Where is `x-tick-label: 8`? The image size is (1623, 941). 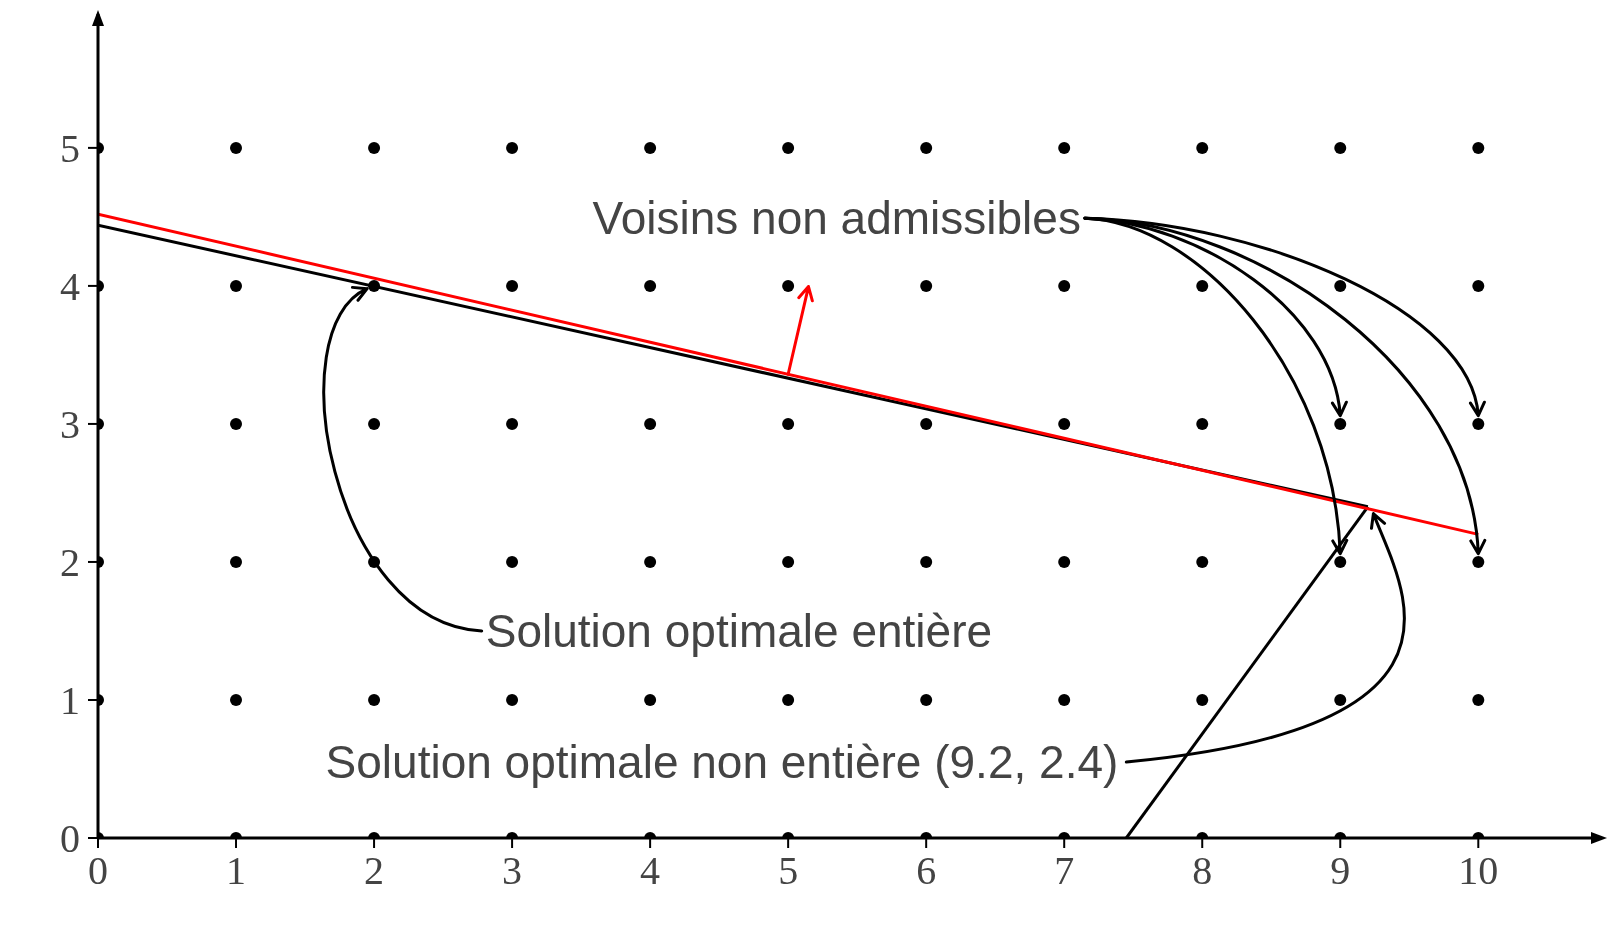
x-tick-label: 8 is located at coordinates (1202, 871).